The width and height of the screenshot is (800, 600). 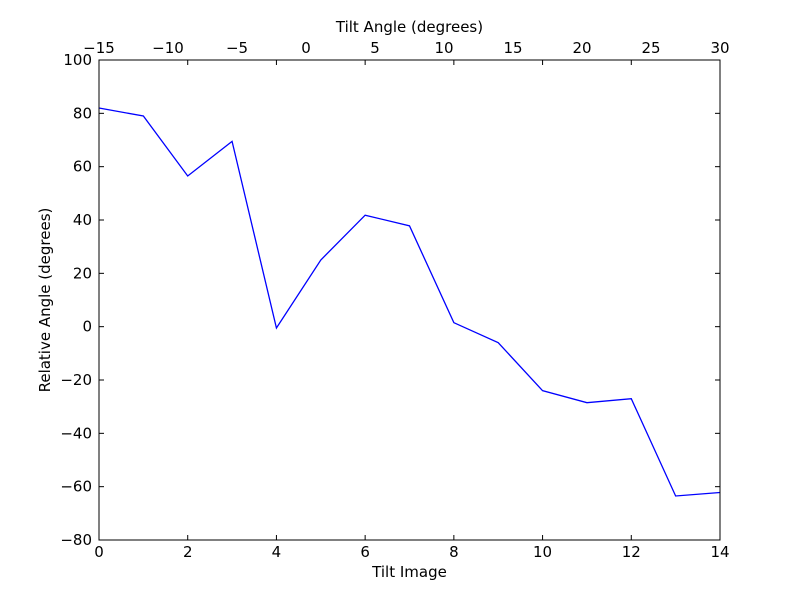 I want to click on x-tick-label: 8, so click(x=454, y=552).